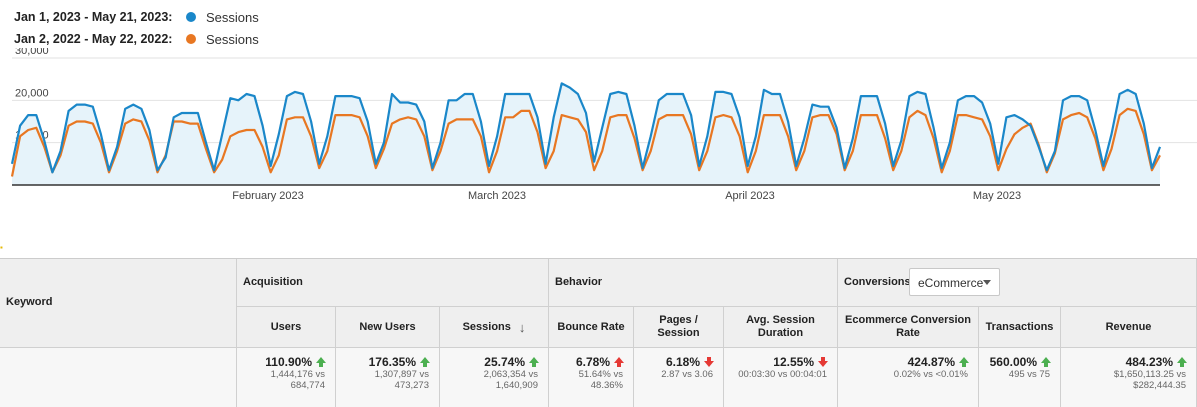 This screenshot has height=407, width=1197. Describe the element at coordinates (93, 17) in the screenshot. I see `legend-range-current: Jan 1, 2023 - May 21, 2023:` at that location.